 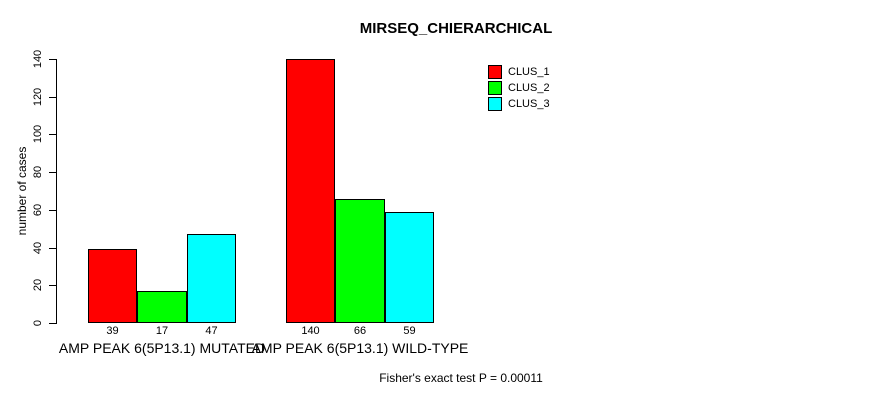 I want to click on bar-clus_3-group1, so click(x=211, y=278).